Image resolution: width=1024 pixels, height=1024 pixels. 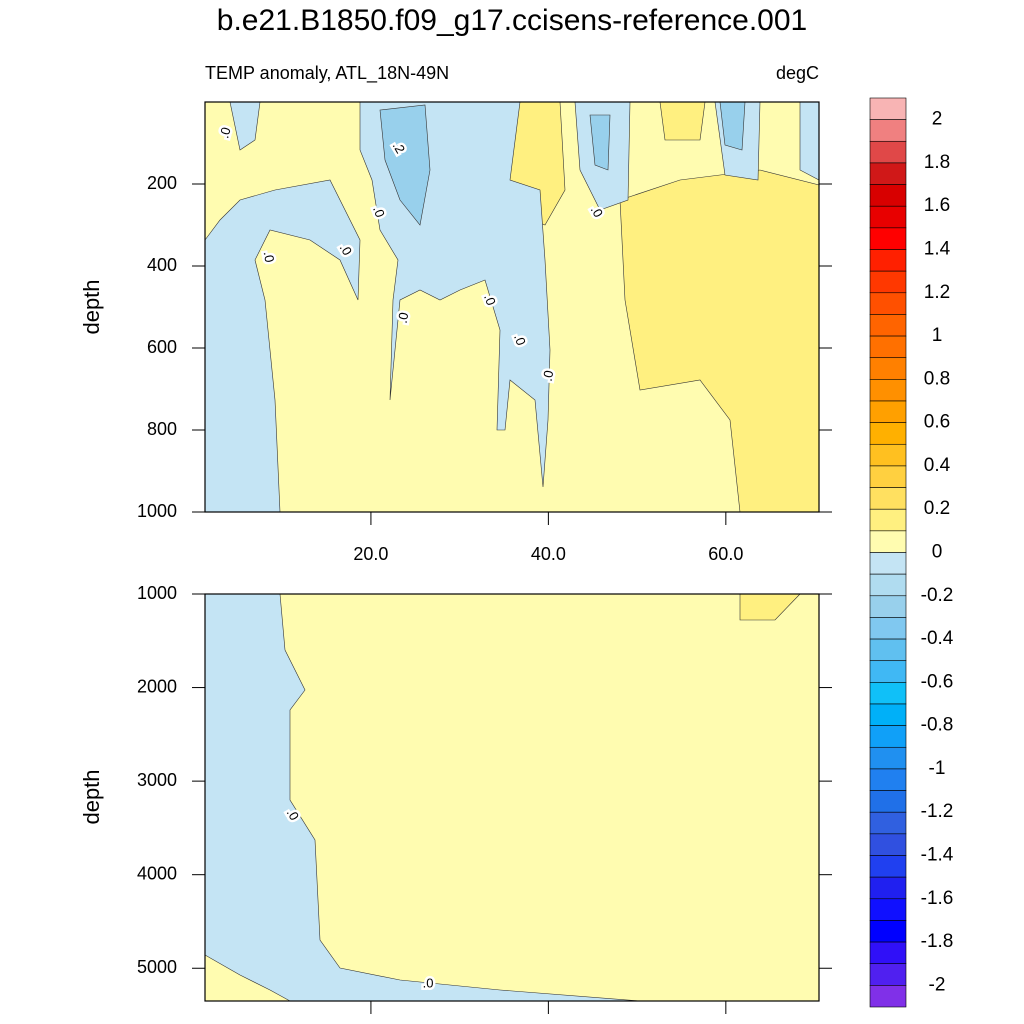 What do you see at coordinates (937, 422) in the screenshot?
I see `colorbar-label: 0.6` at bounding box center [937, 422].